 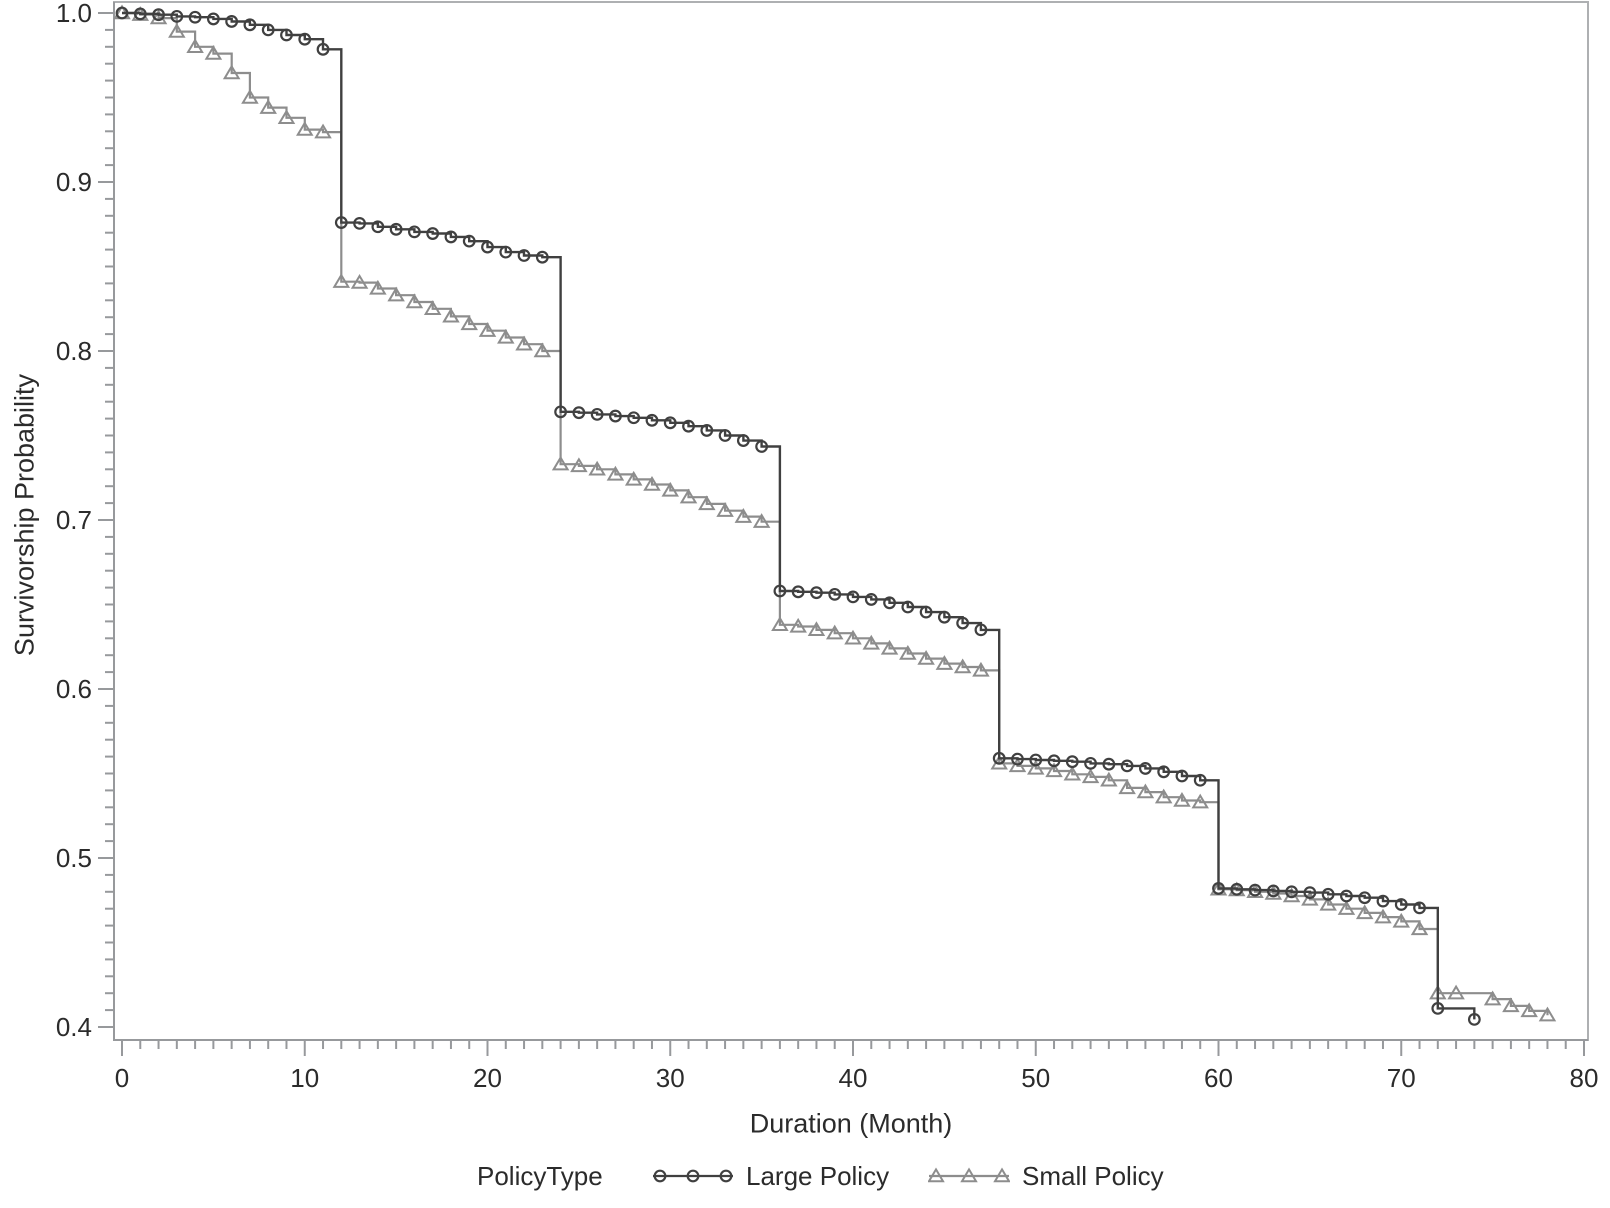 I want to click on x-axis-tick-label: 20, so click(x=487, y=1078).